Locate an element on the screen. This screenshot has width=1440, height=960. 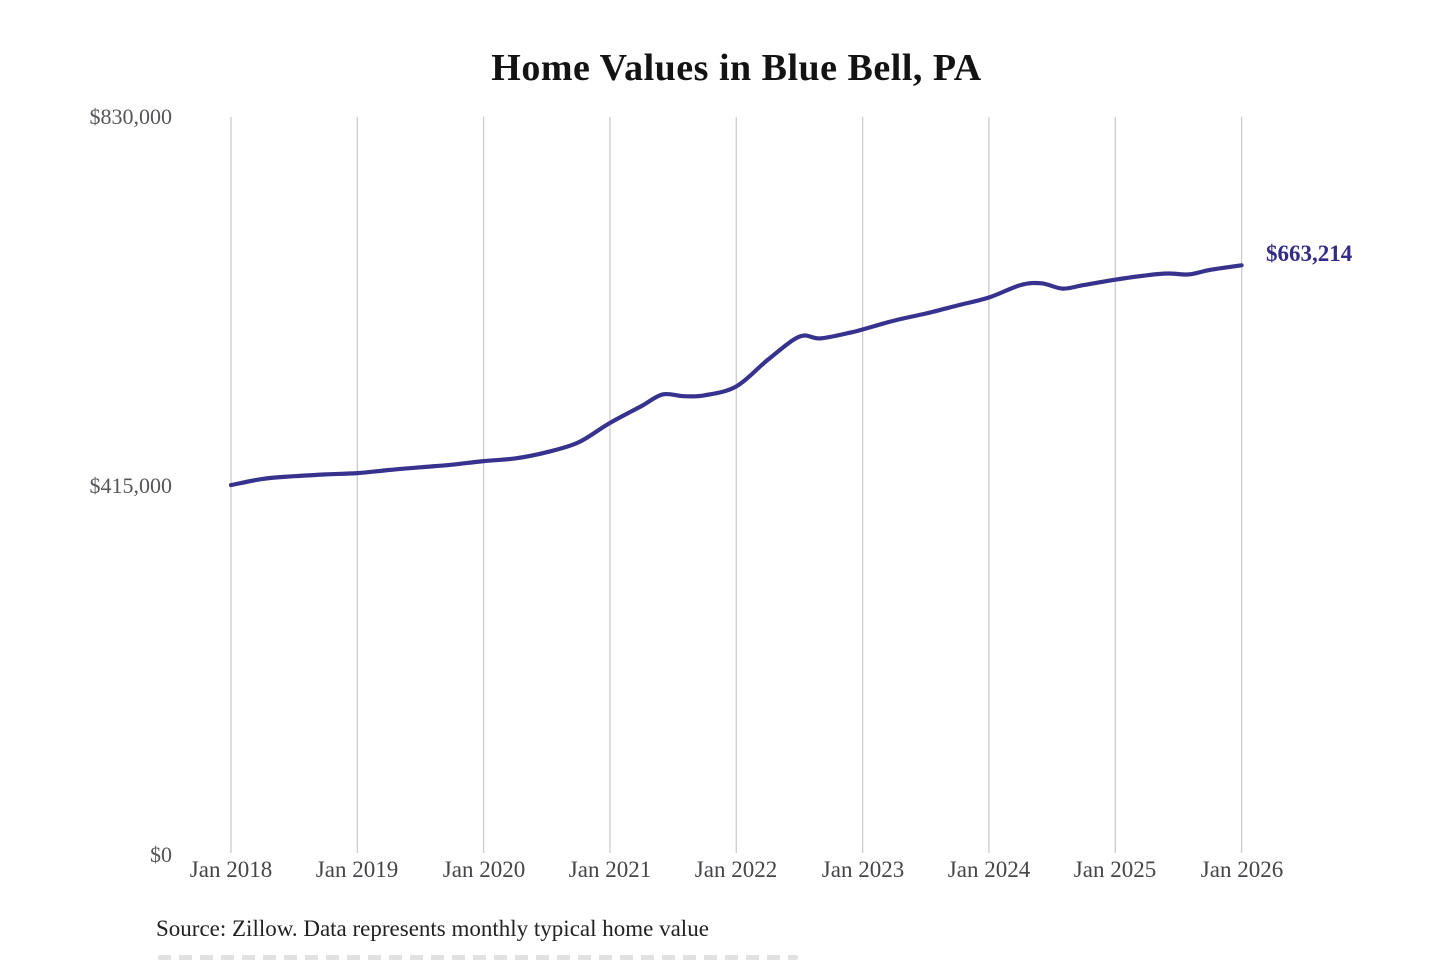
x-axis-tick-jan-2026: Jan 2026 is located at coordinates (1242, 869).